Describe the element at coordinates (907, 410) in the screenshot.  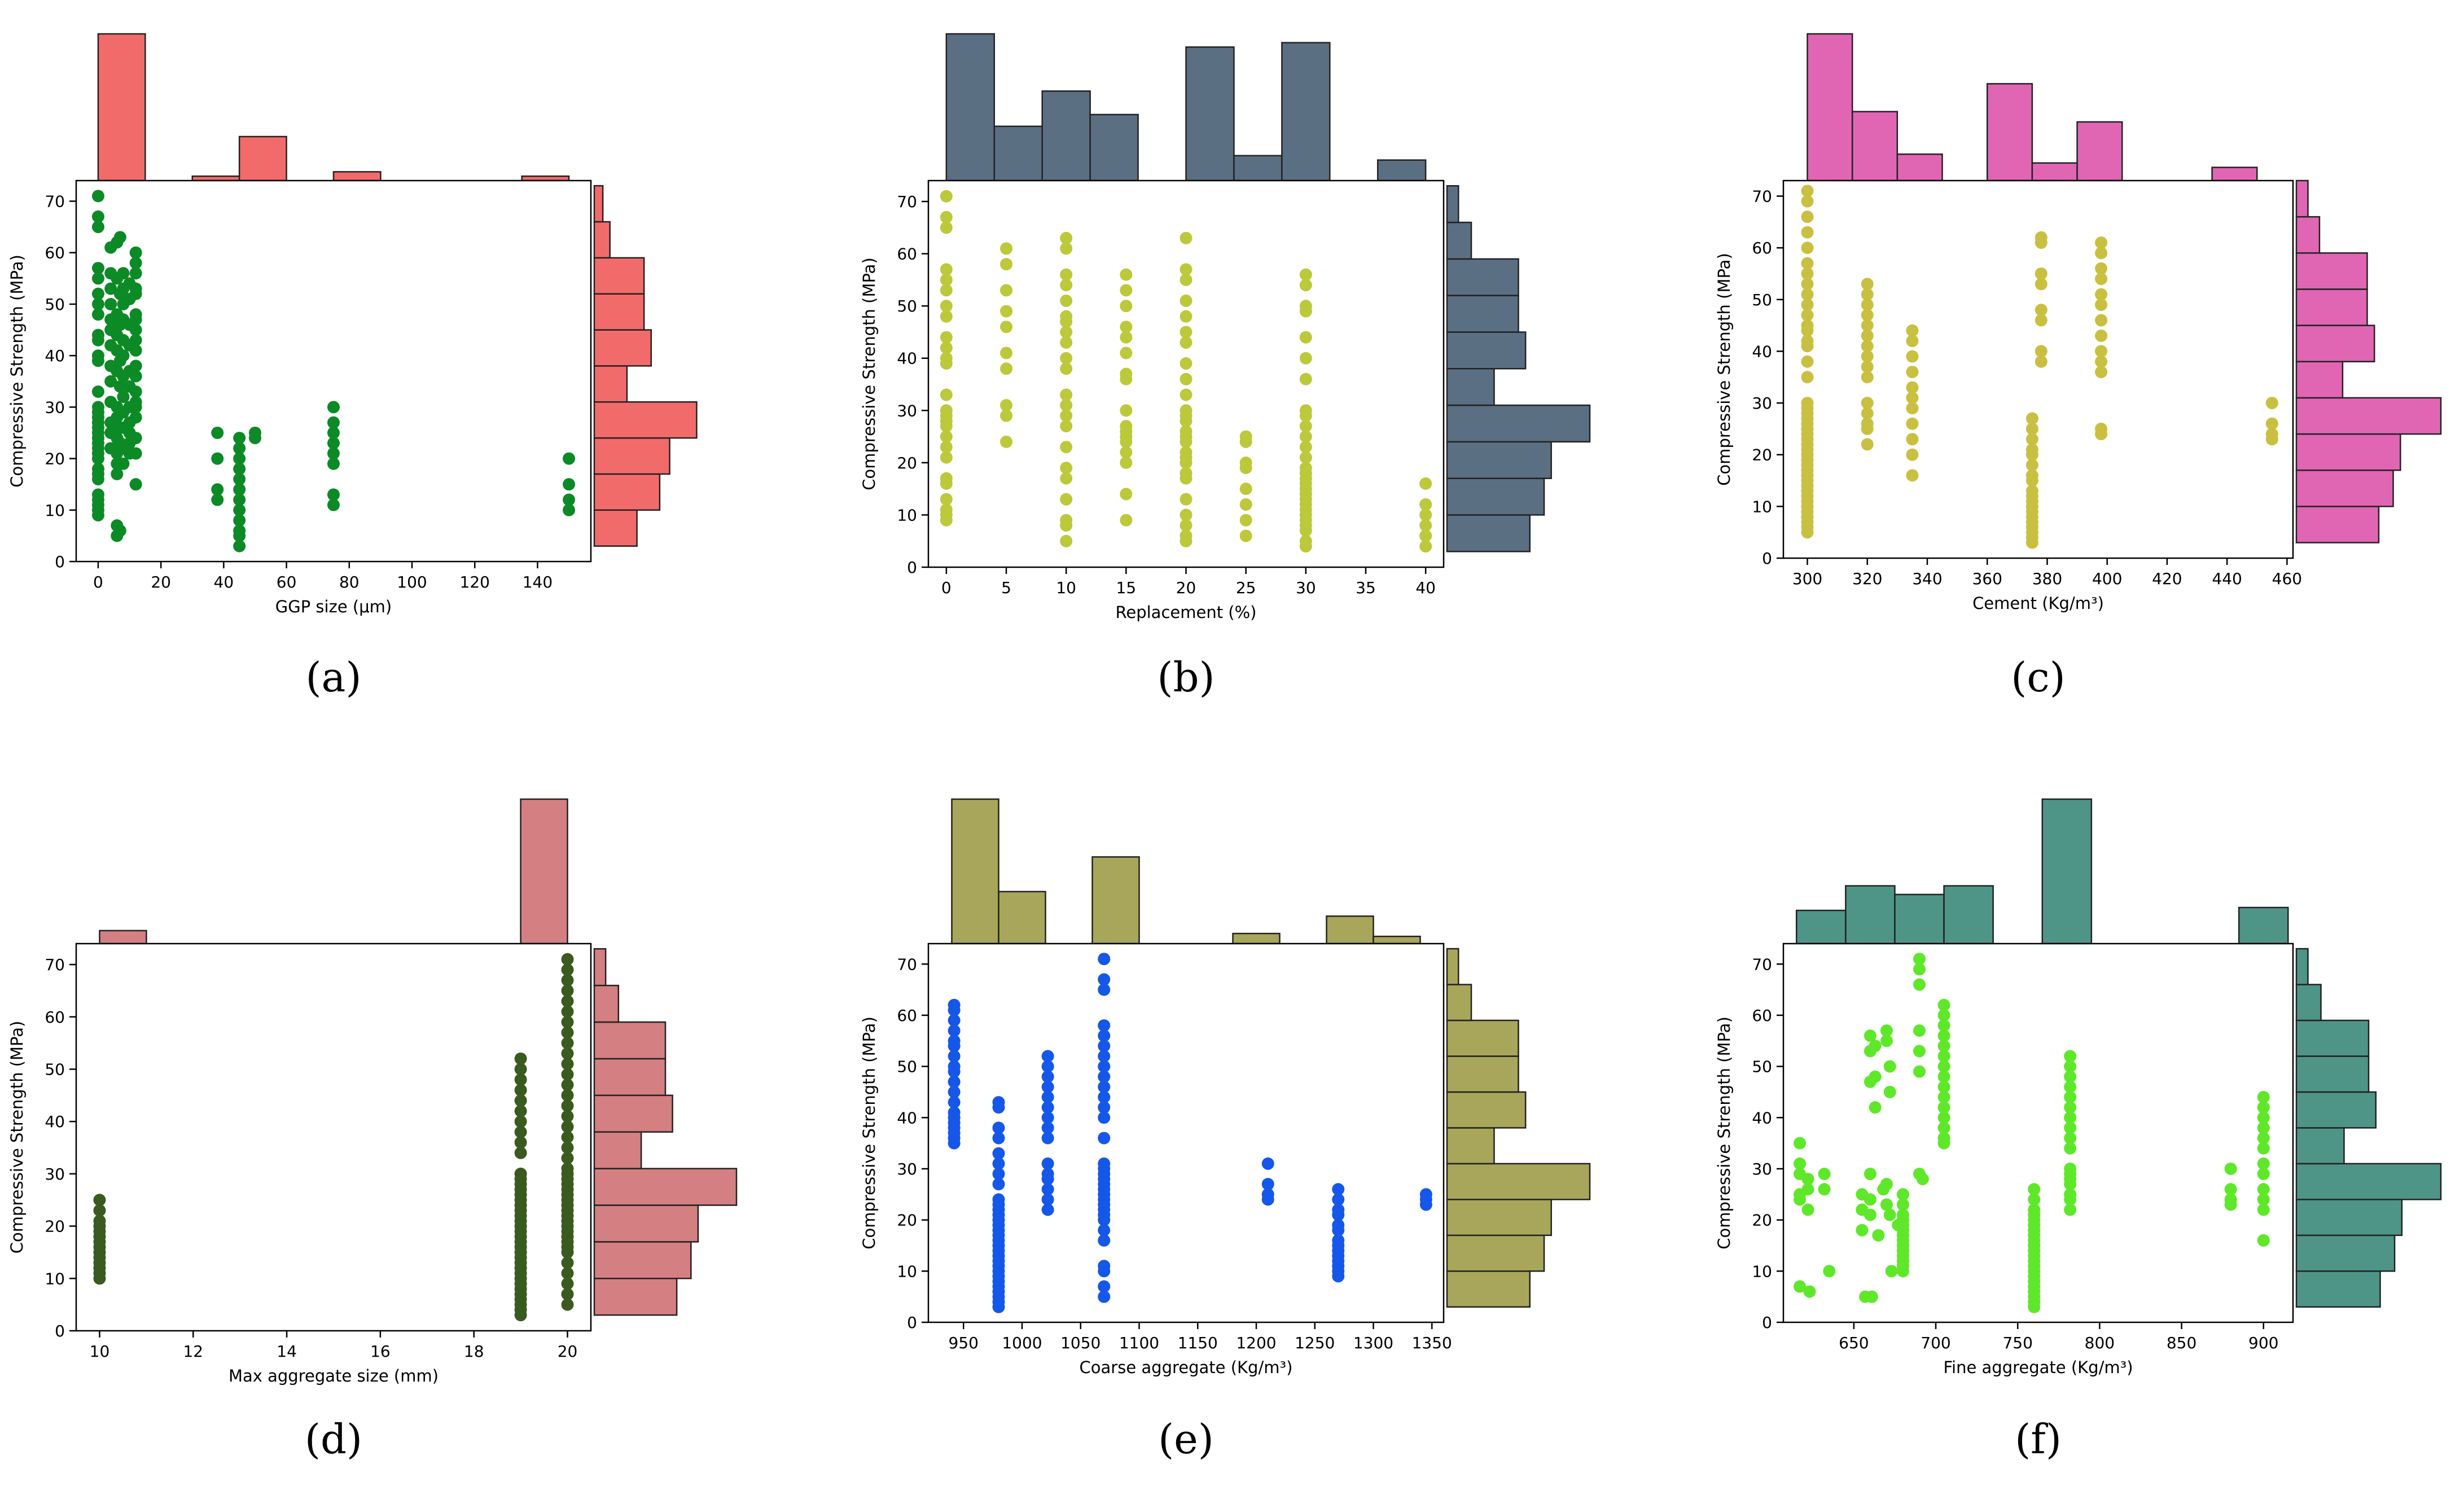
I see `y-tick-label: 30` at that location.